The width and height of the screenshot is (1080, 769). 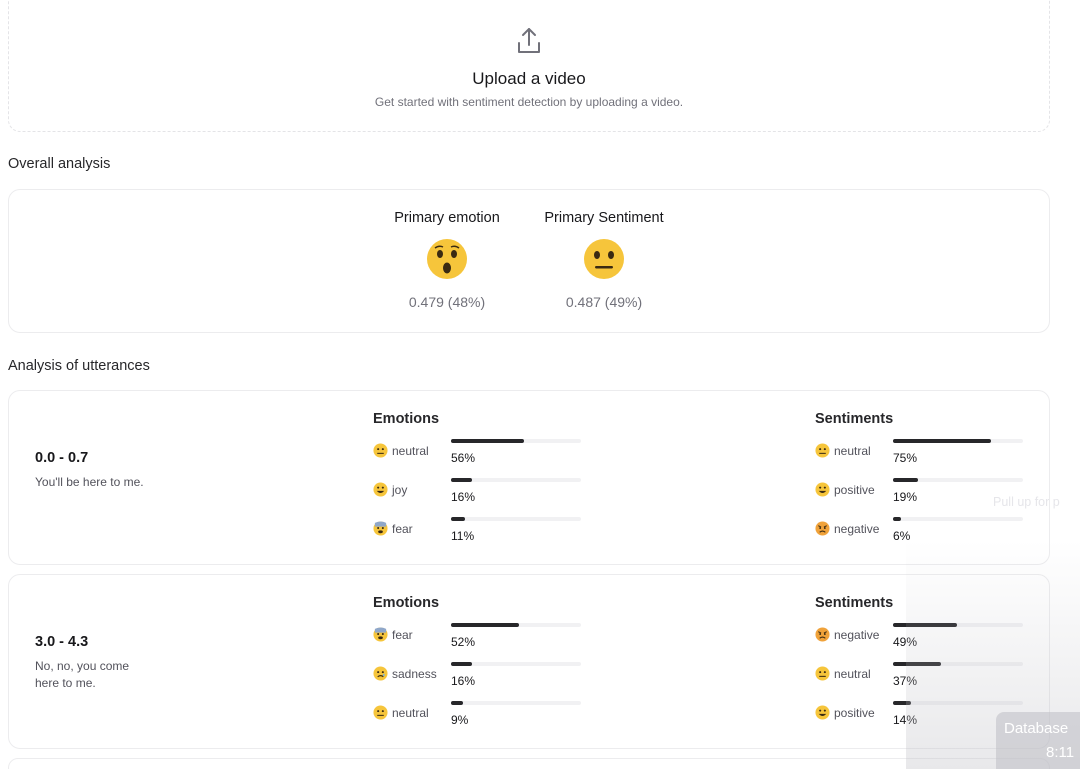 What do you see at coordinates (62, 458) in the screenshot?
I see `utterance-range: 0.0 - 0.7` at bounding box center [62, 458].